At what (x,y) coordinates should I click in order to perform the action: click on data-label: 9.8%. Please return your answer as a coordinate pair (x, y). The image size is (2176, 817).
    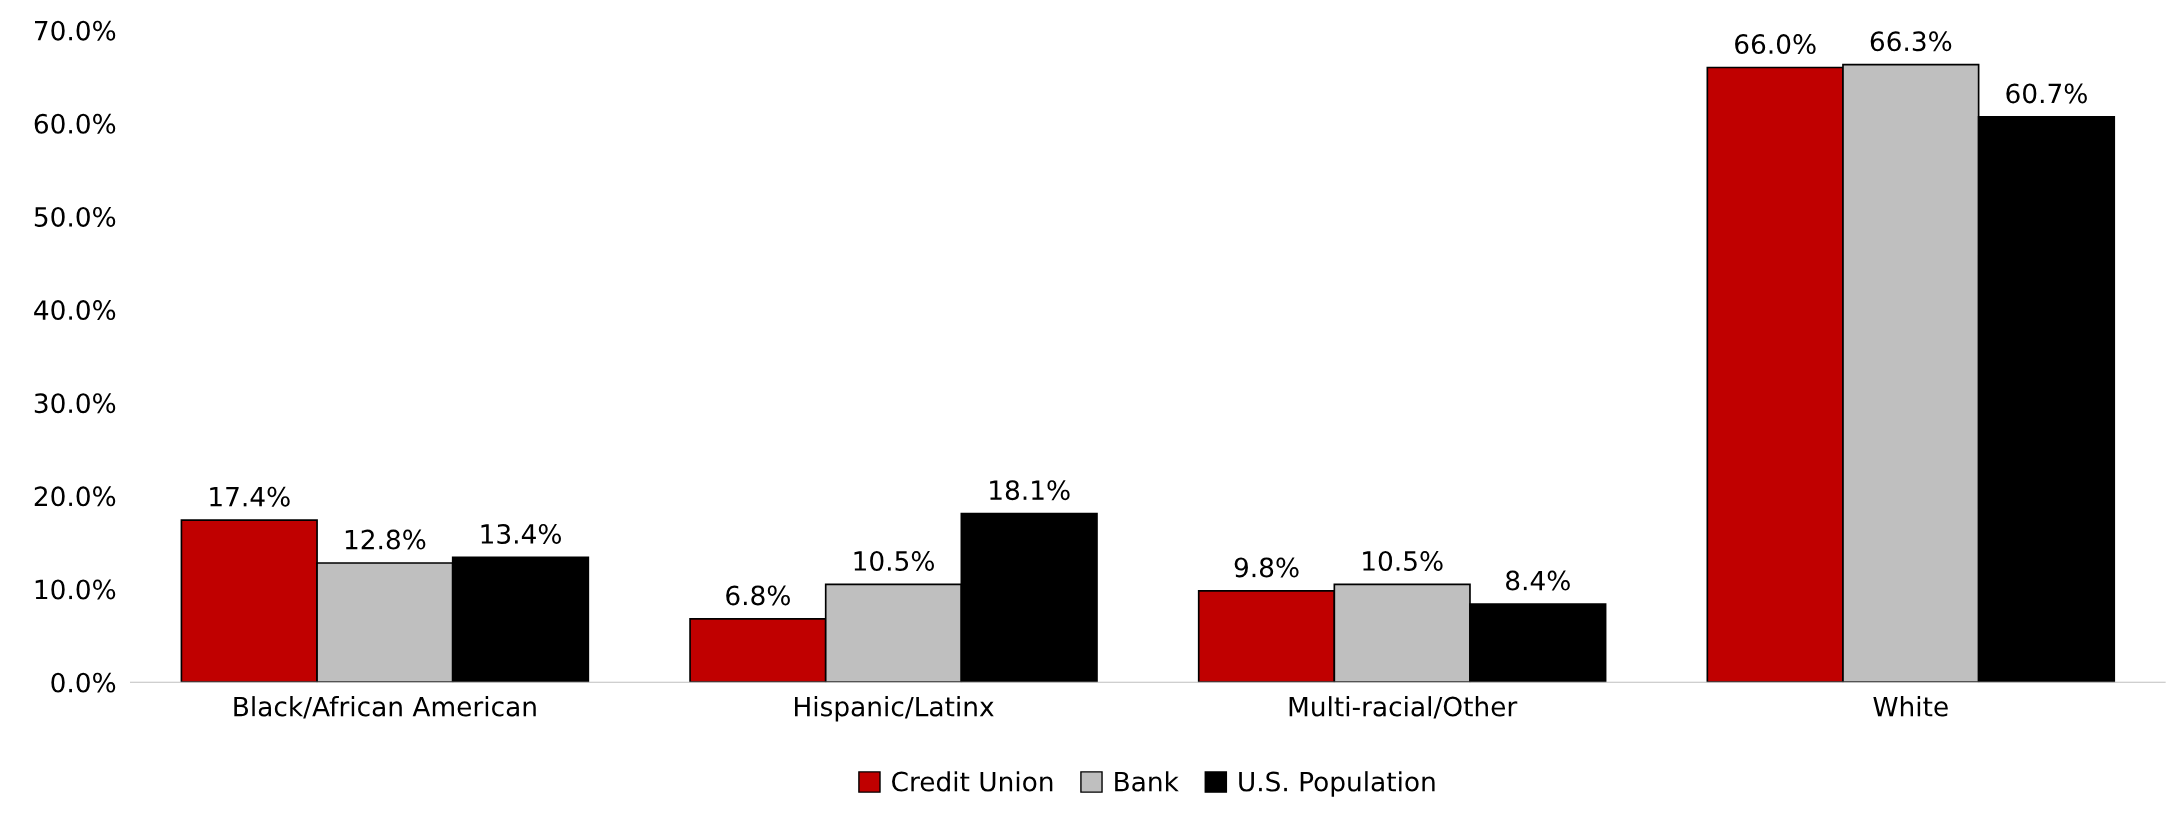
    Looking at the image, I should click on (1266, 567).